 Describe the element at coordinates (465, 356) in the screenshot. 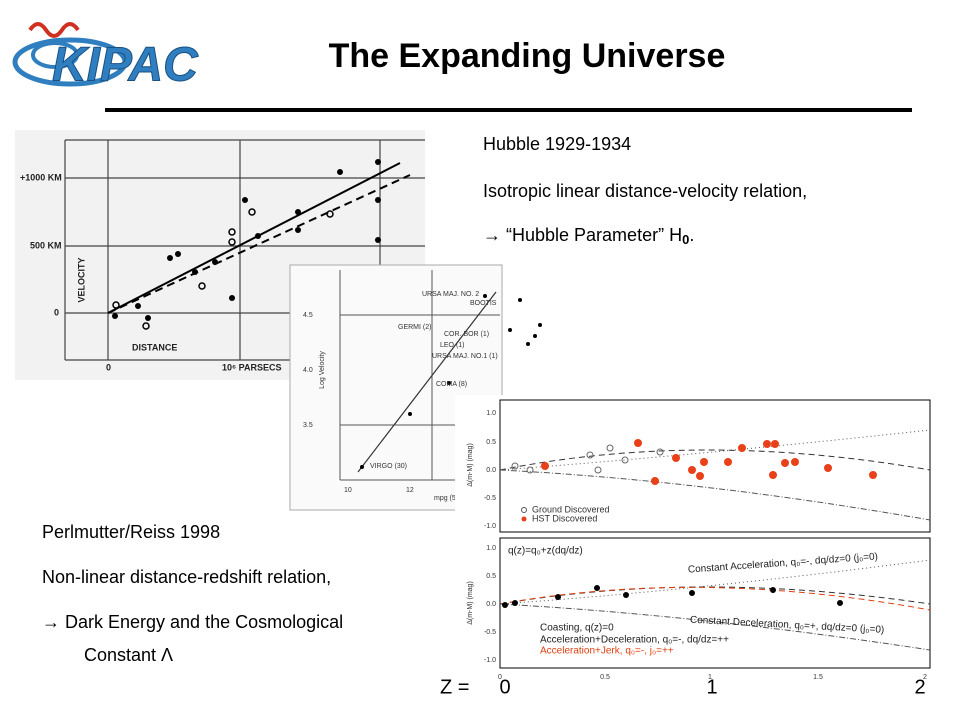

I see `cluster-label: URSA MAJ. NO.1 (1)` at that location.